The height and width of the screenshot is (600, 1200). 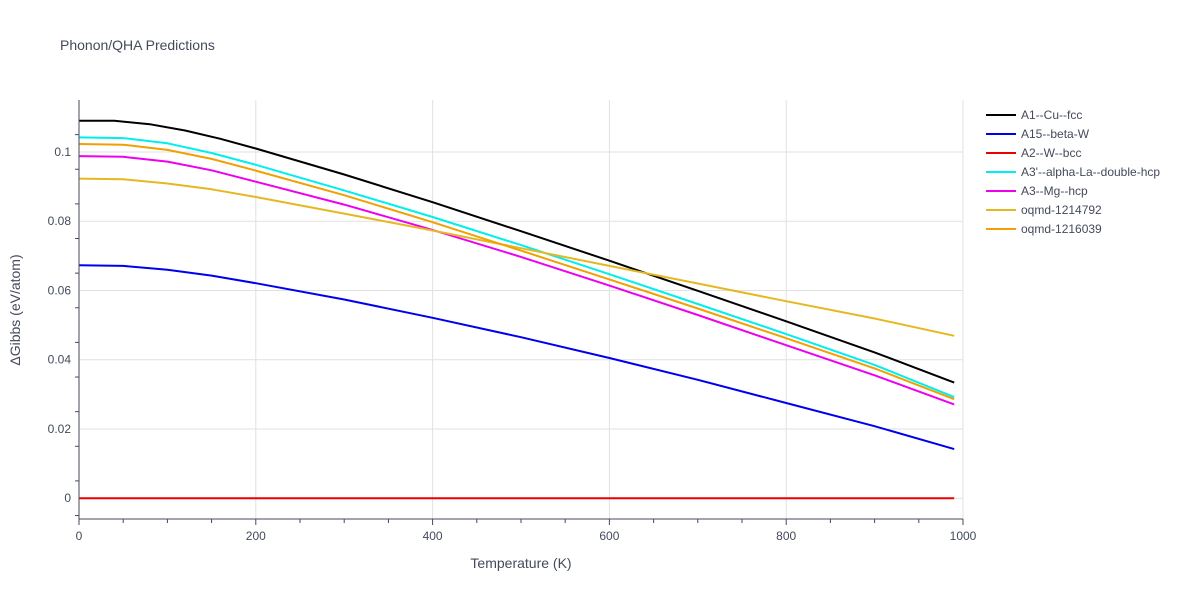 I want to click on x-tick-label: 1000, so click(x=963, y=536).